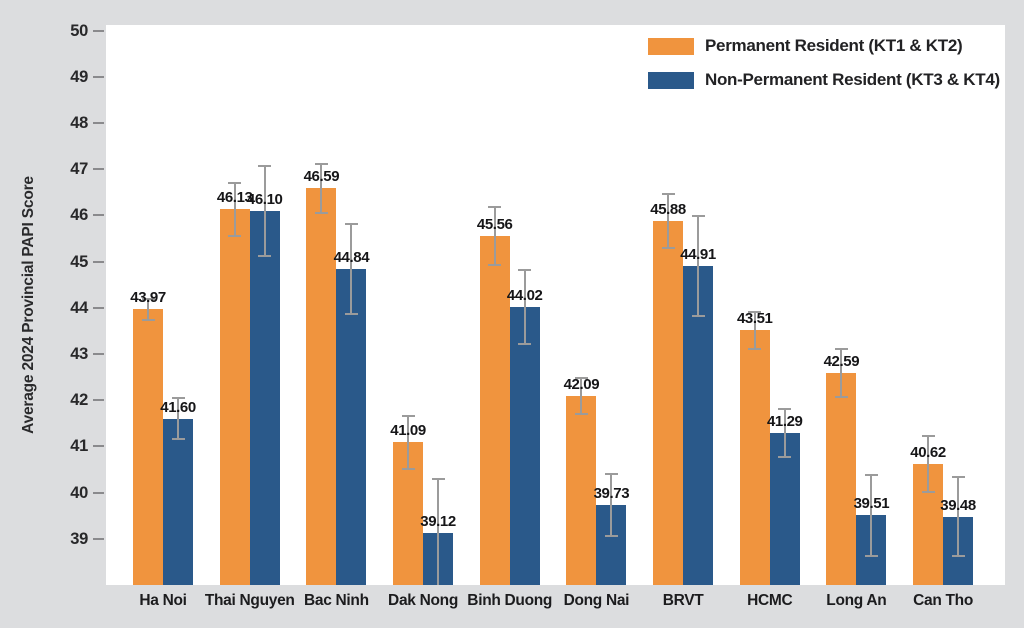 The image size is (1024, 628). What do you see at coordinates (79, 30) in the screenshot?
I see `y-tick-label-50: 50` at bounding box center [79, 30].